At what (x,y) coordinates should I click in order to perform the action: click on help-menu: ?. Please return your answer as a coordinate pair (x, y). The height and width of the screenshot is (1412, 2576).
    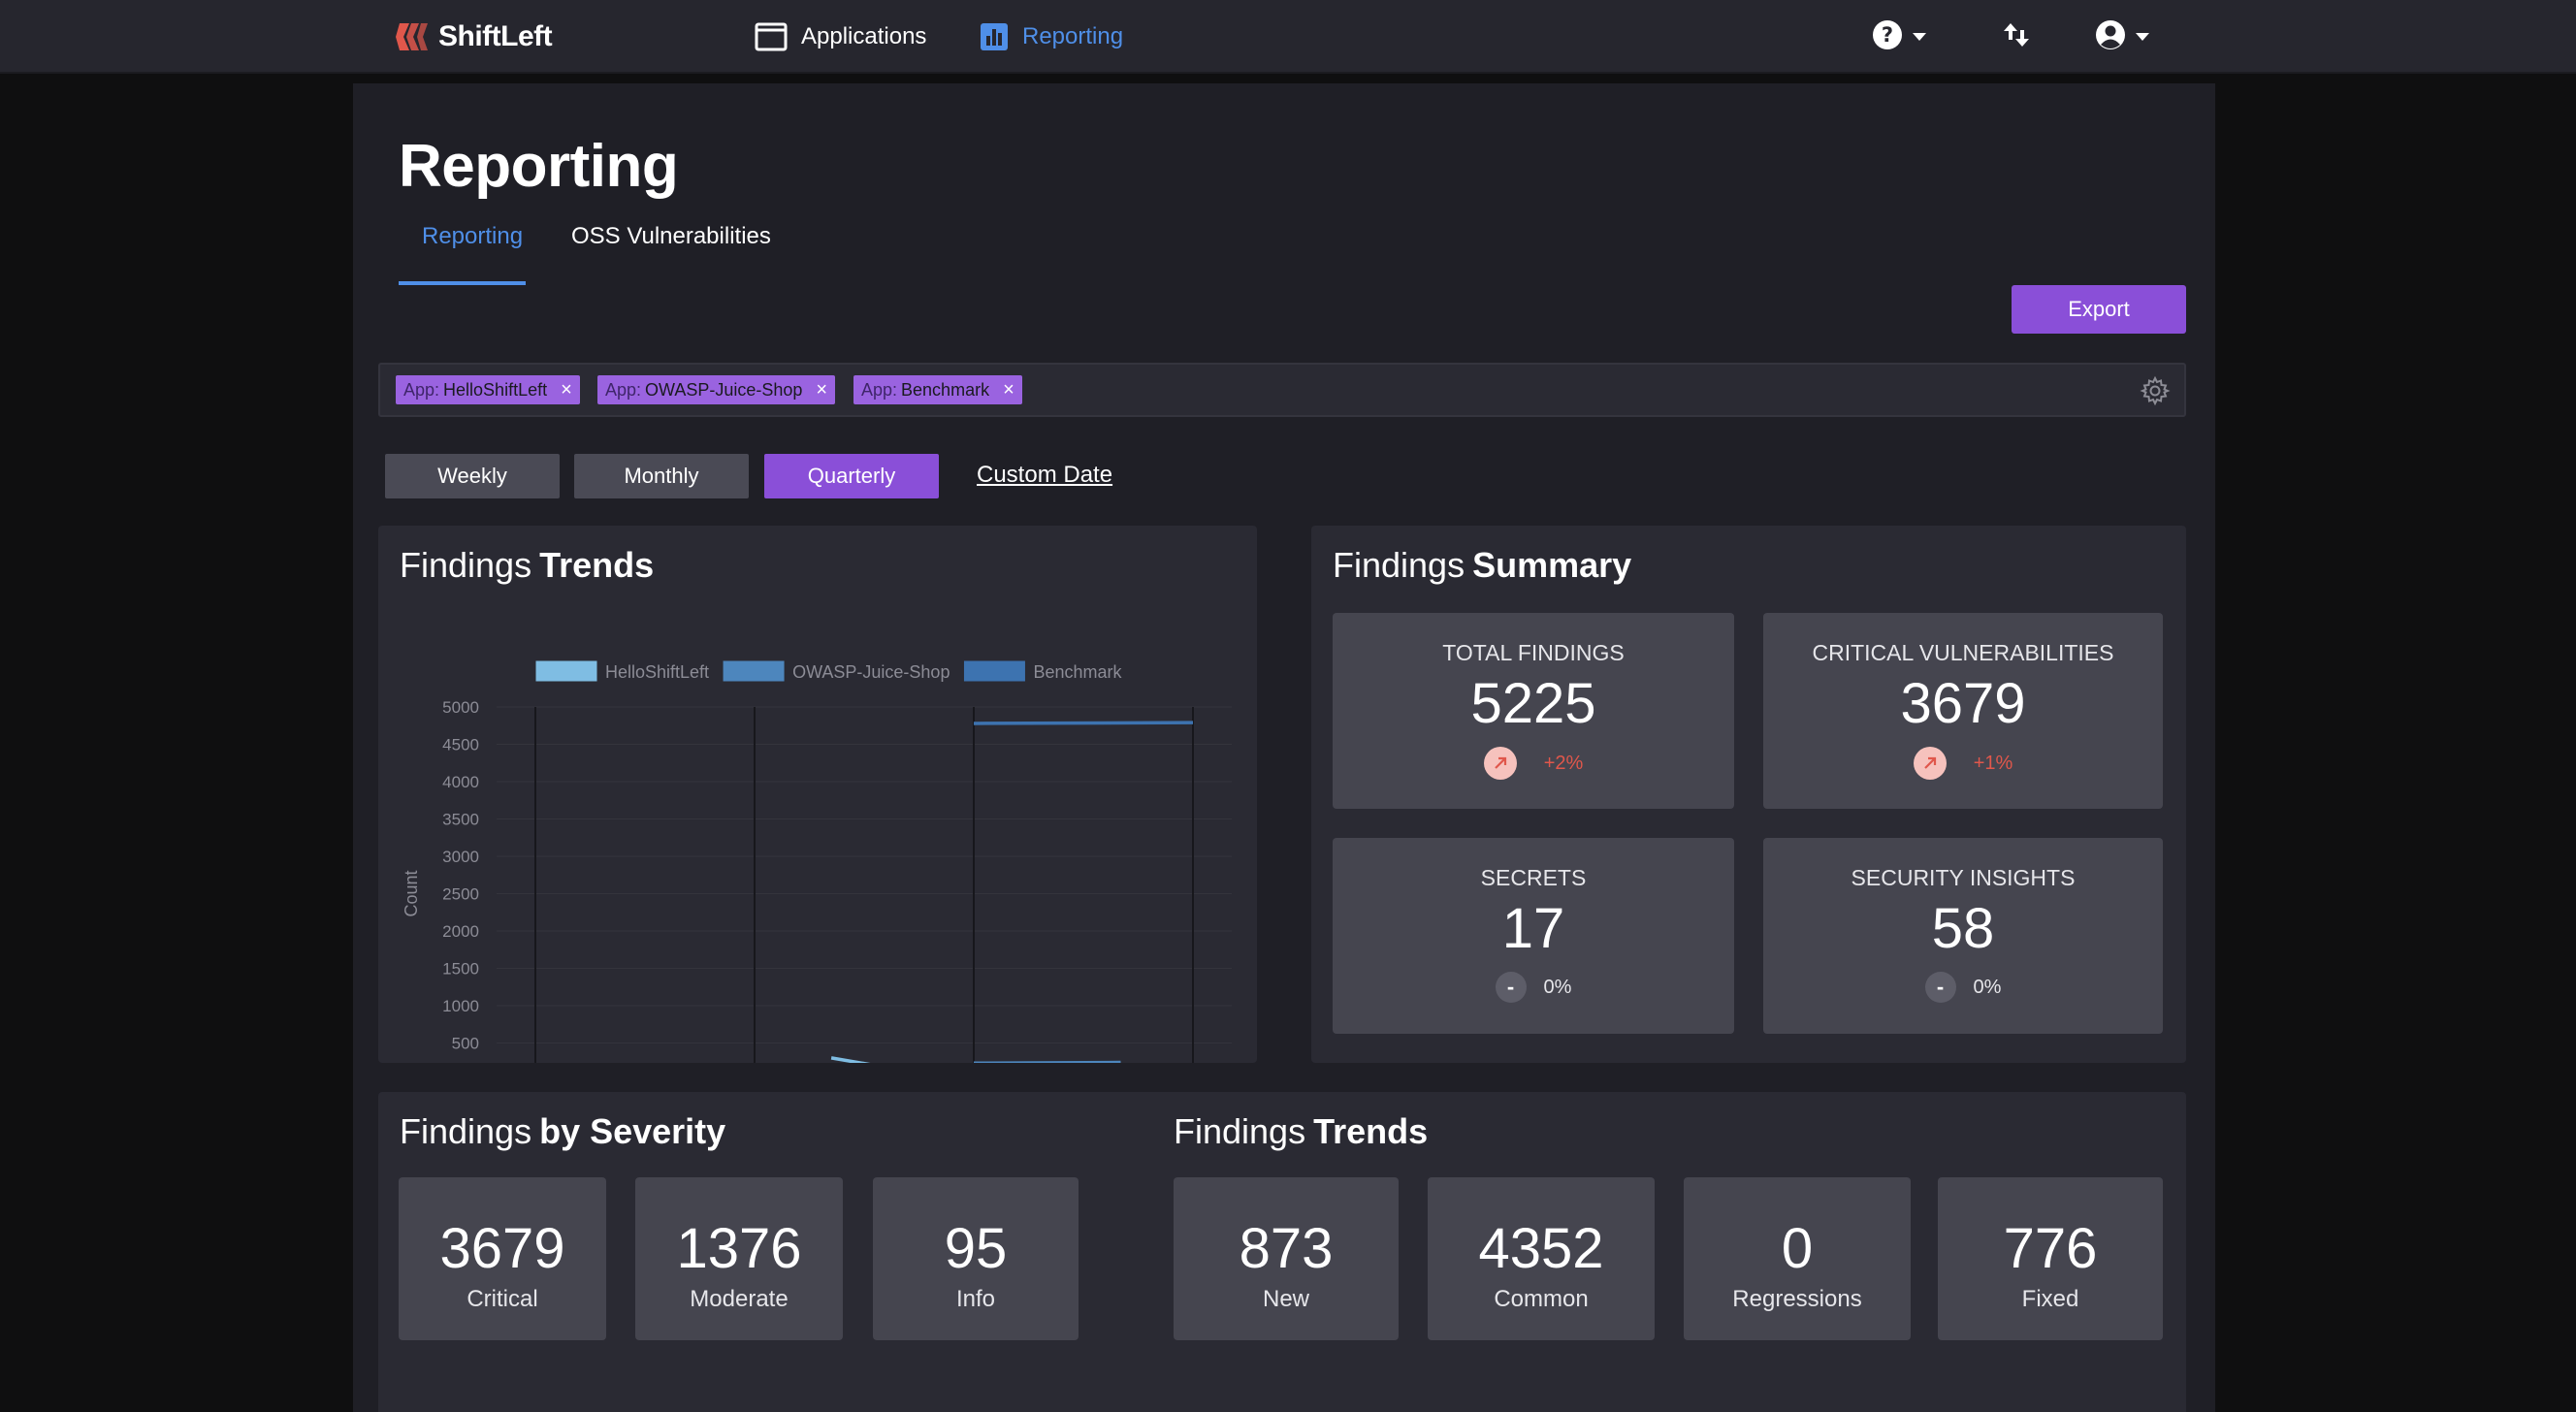
    Looking at the image, I should click on (1899, 36).